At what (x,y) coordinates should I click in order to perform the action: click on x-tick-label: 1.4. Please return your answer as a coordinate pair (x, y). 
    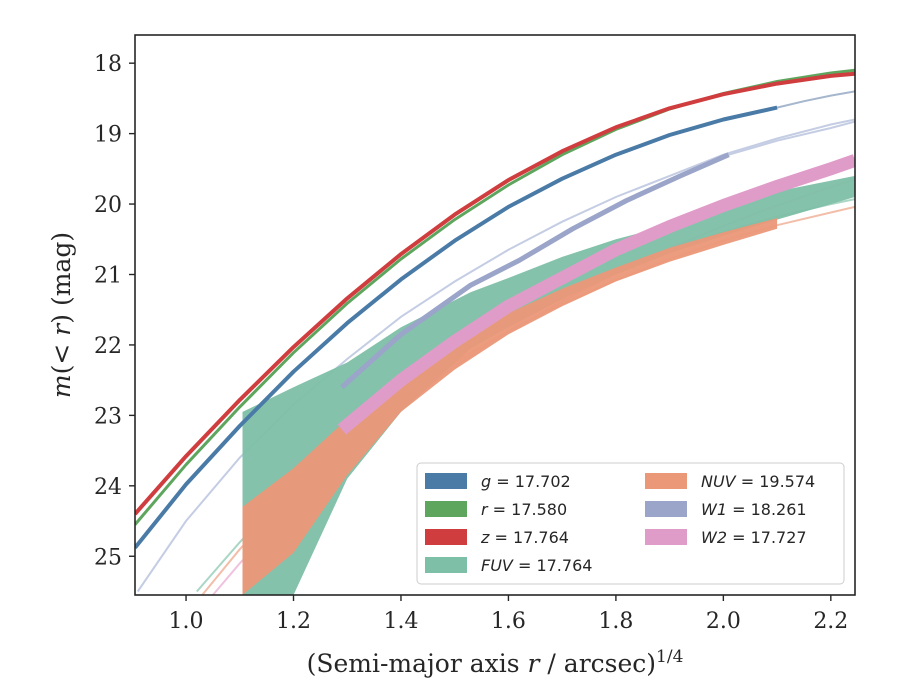
    Looking at the image, I should click on (400, 621).